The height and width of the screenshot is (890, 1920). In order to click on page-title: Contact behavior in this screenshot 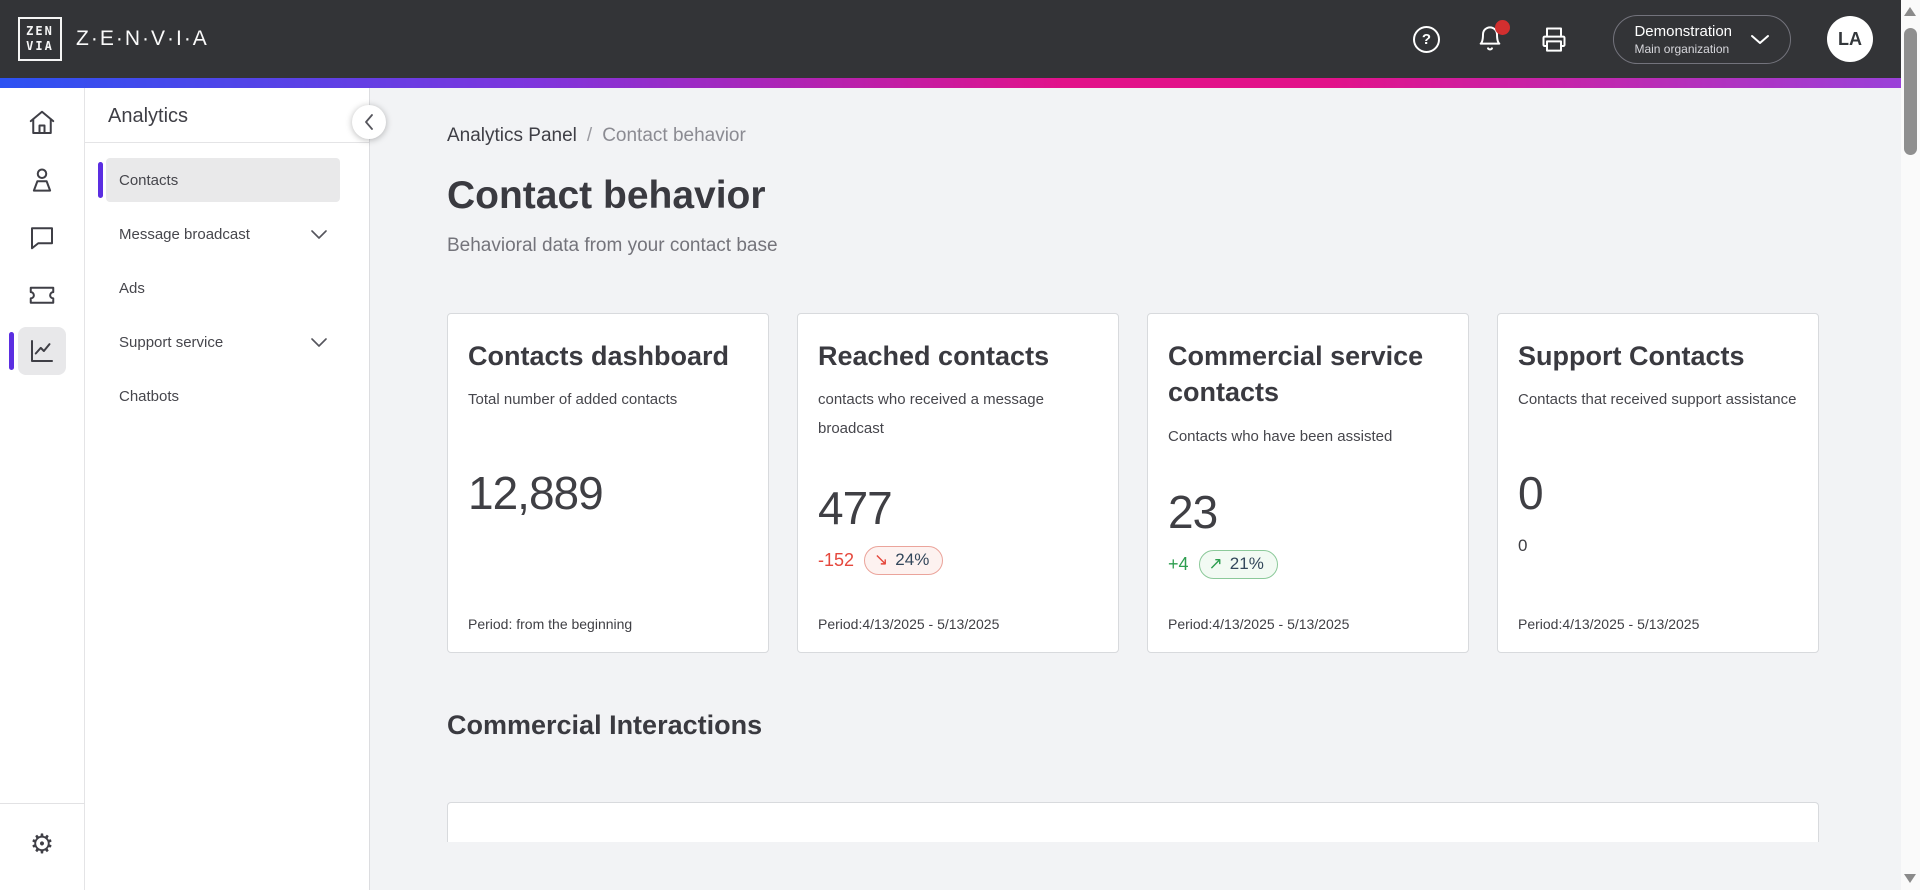, I will do `click(606, 195)`.